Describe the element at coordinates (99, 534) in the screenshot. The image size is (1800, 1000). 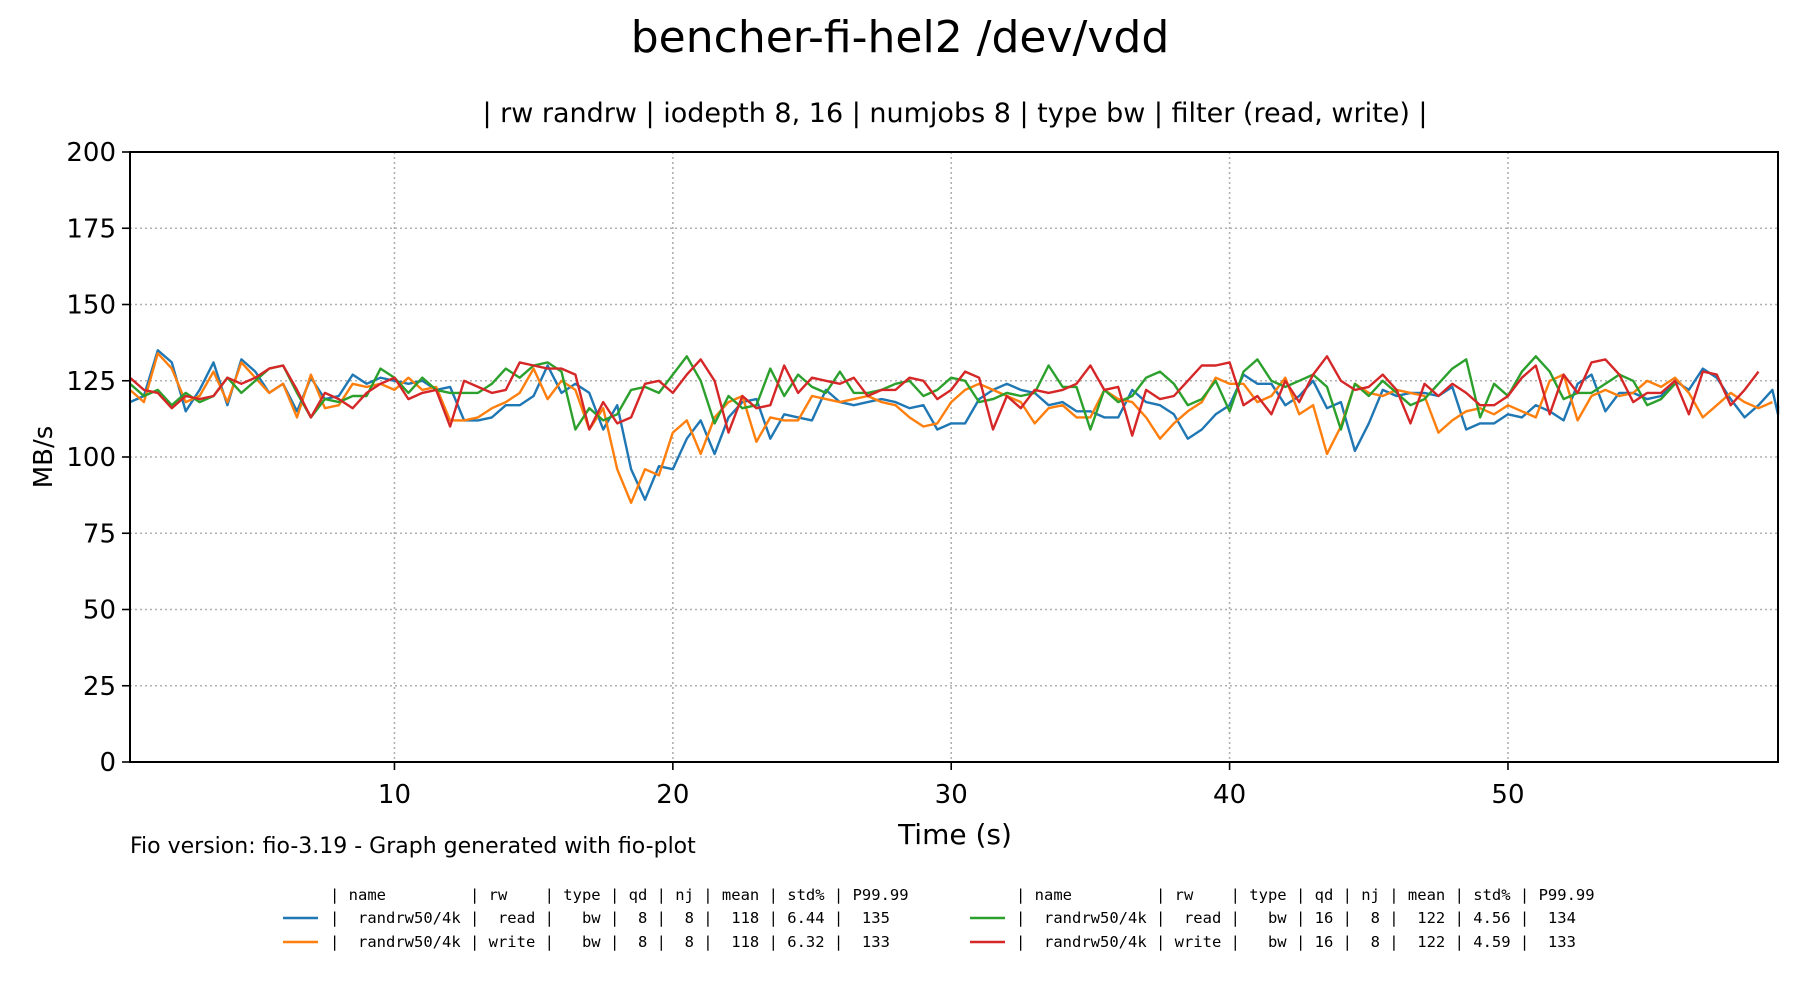
I see `y-tick-label: 75` at that location.